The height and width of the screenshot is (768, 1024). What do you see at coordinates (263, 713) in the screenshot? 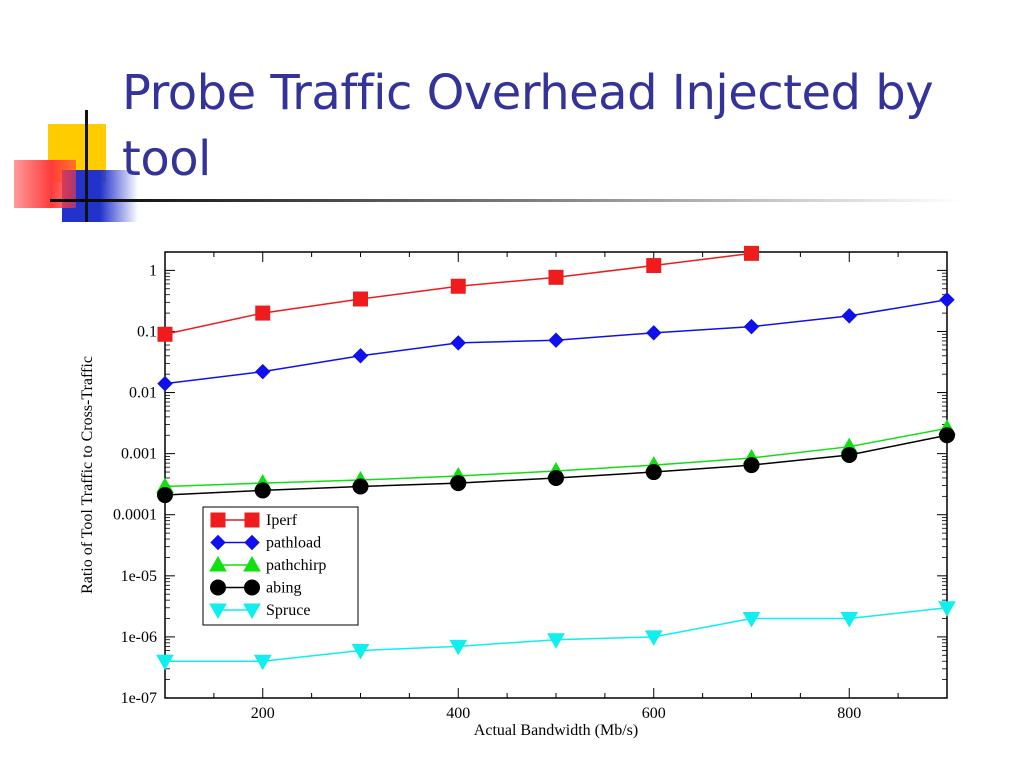
I see `x-tick-label: 200` at bounding box center [263, 713].